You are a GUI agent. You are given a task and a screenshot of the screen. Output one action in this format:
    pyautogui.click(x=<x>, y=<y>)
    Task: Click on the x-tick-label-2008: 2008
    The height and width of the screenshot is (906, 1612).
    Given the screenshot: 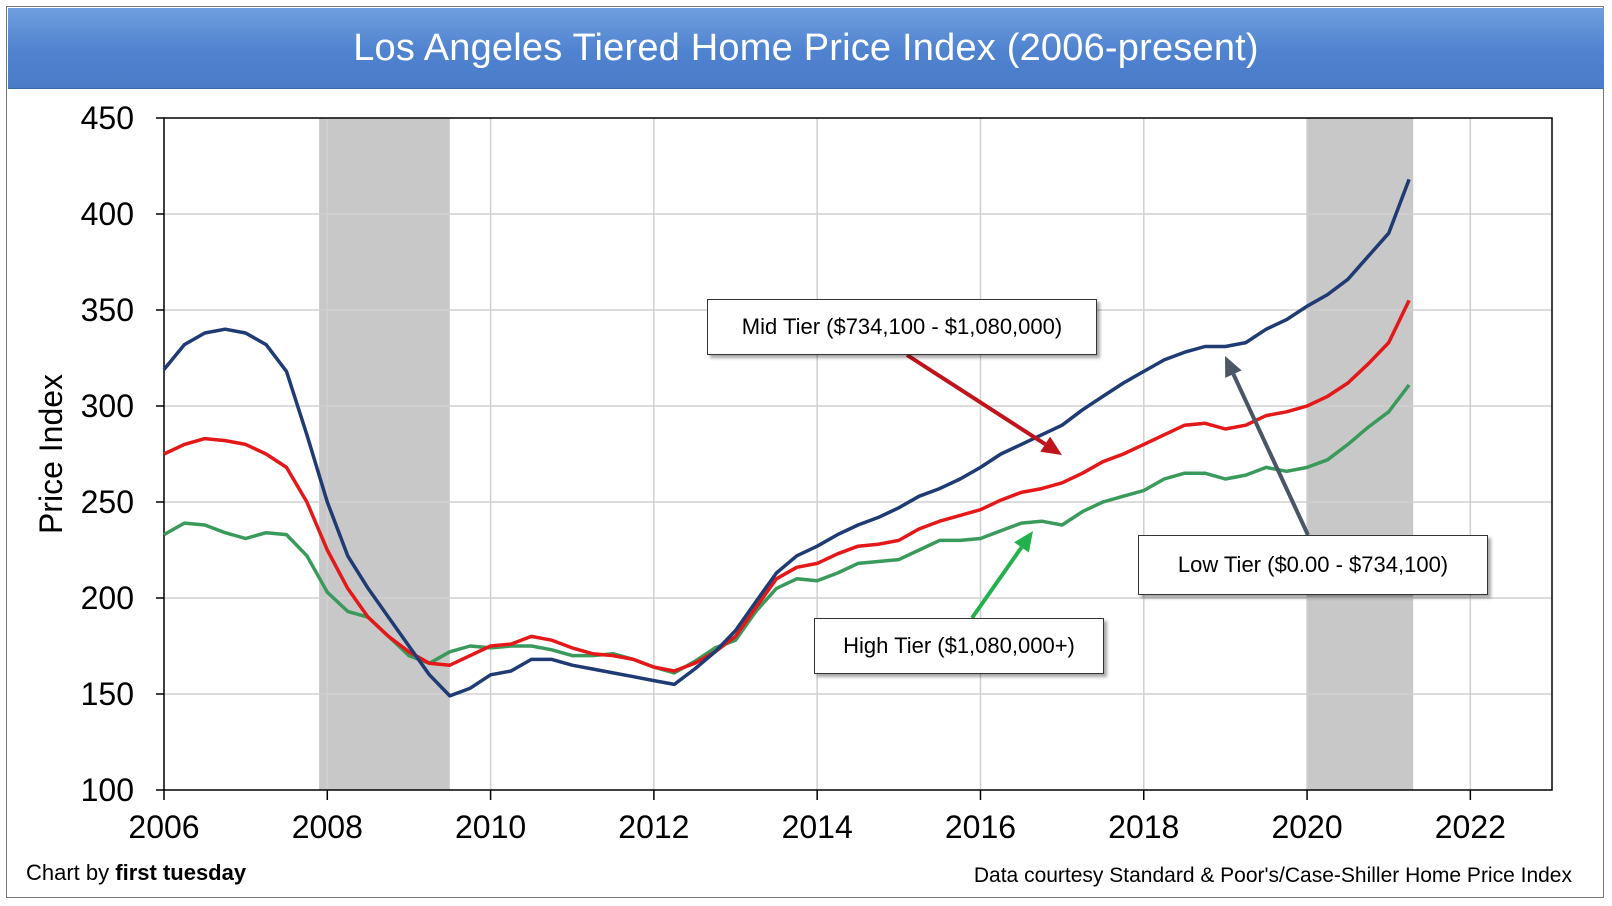 What is the action you would take?
    pyautogui.click(x=327, y=827)
    